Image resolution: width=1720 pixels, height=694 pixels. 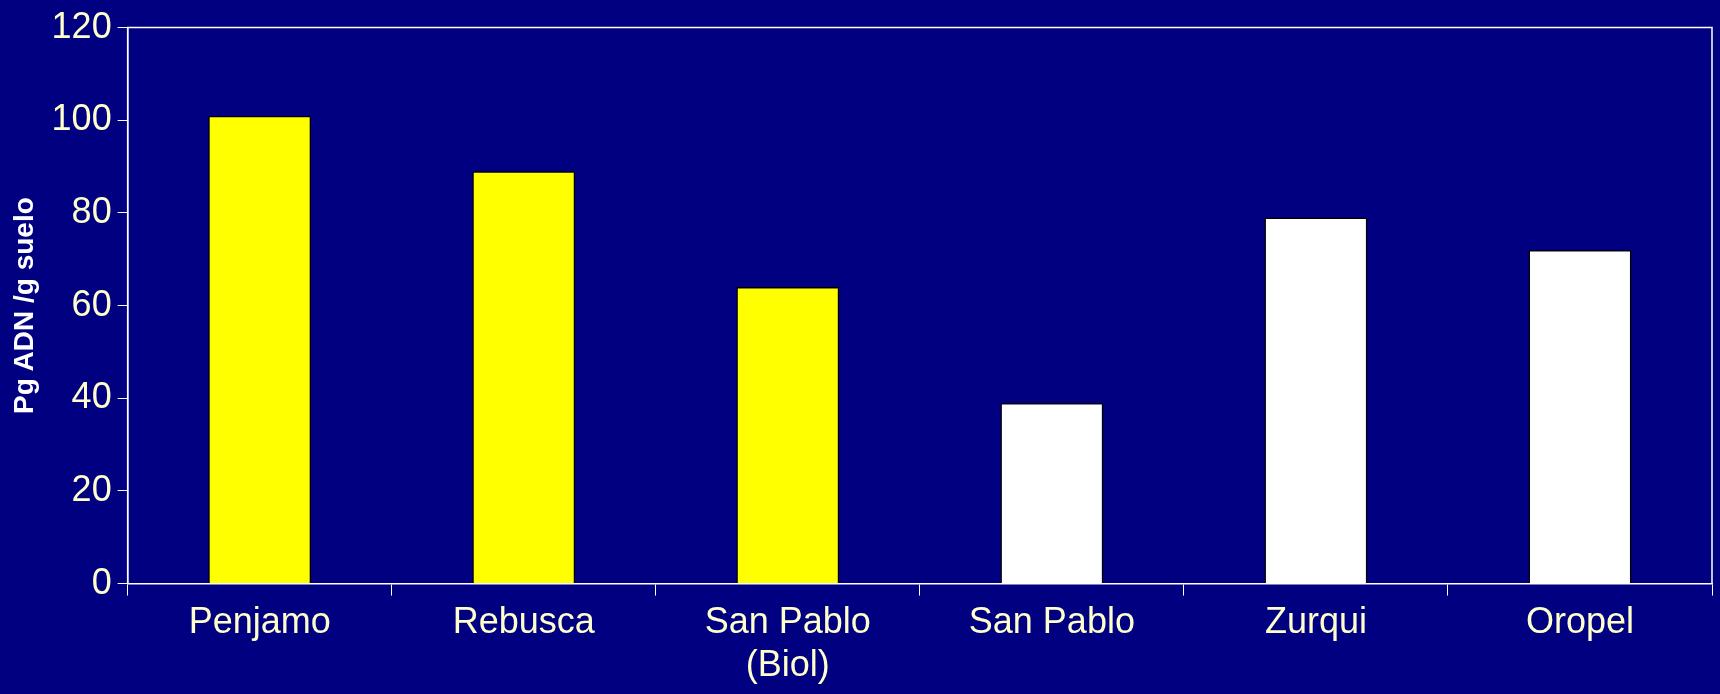 What do you see at coordinates (81, 118) in the screenshot?
I see `y-tick-label: 100` at bounding box center [81, 118].